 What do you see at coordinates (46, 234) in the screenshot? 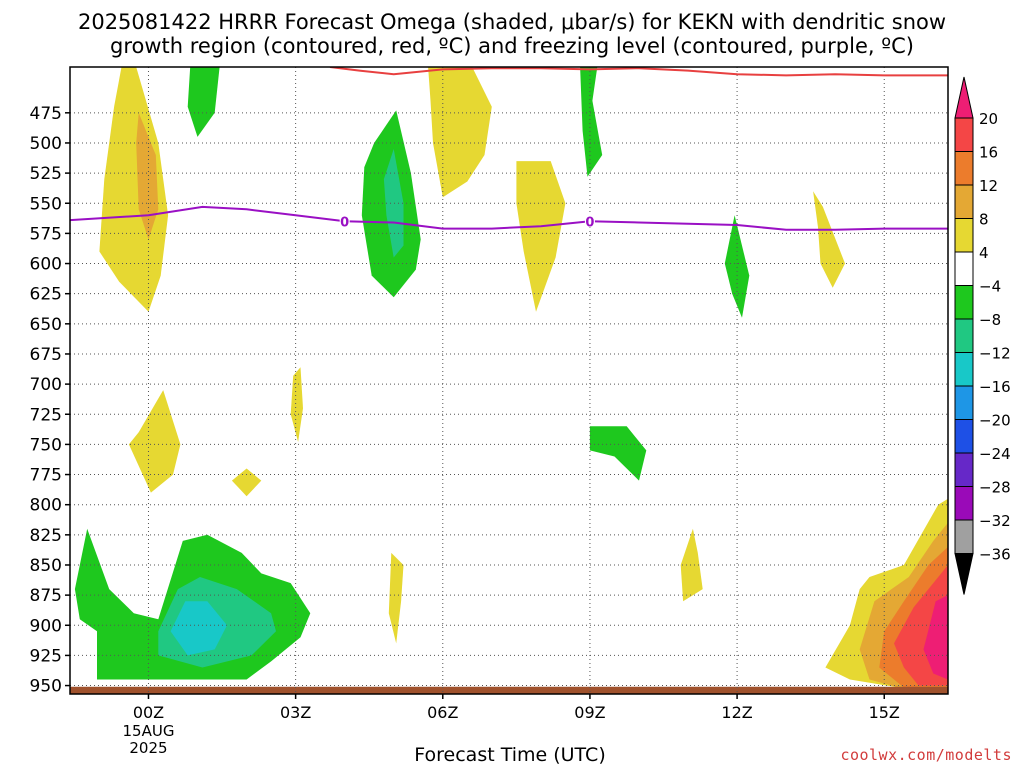
I see `y-tick-label-575: 575` at bounding box center [46, 234].